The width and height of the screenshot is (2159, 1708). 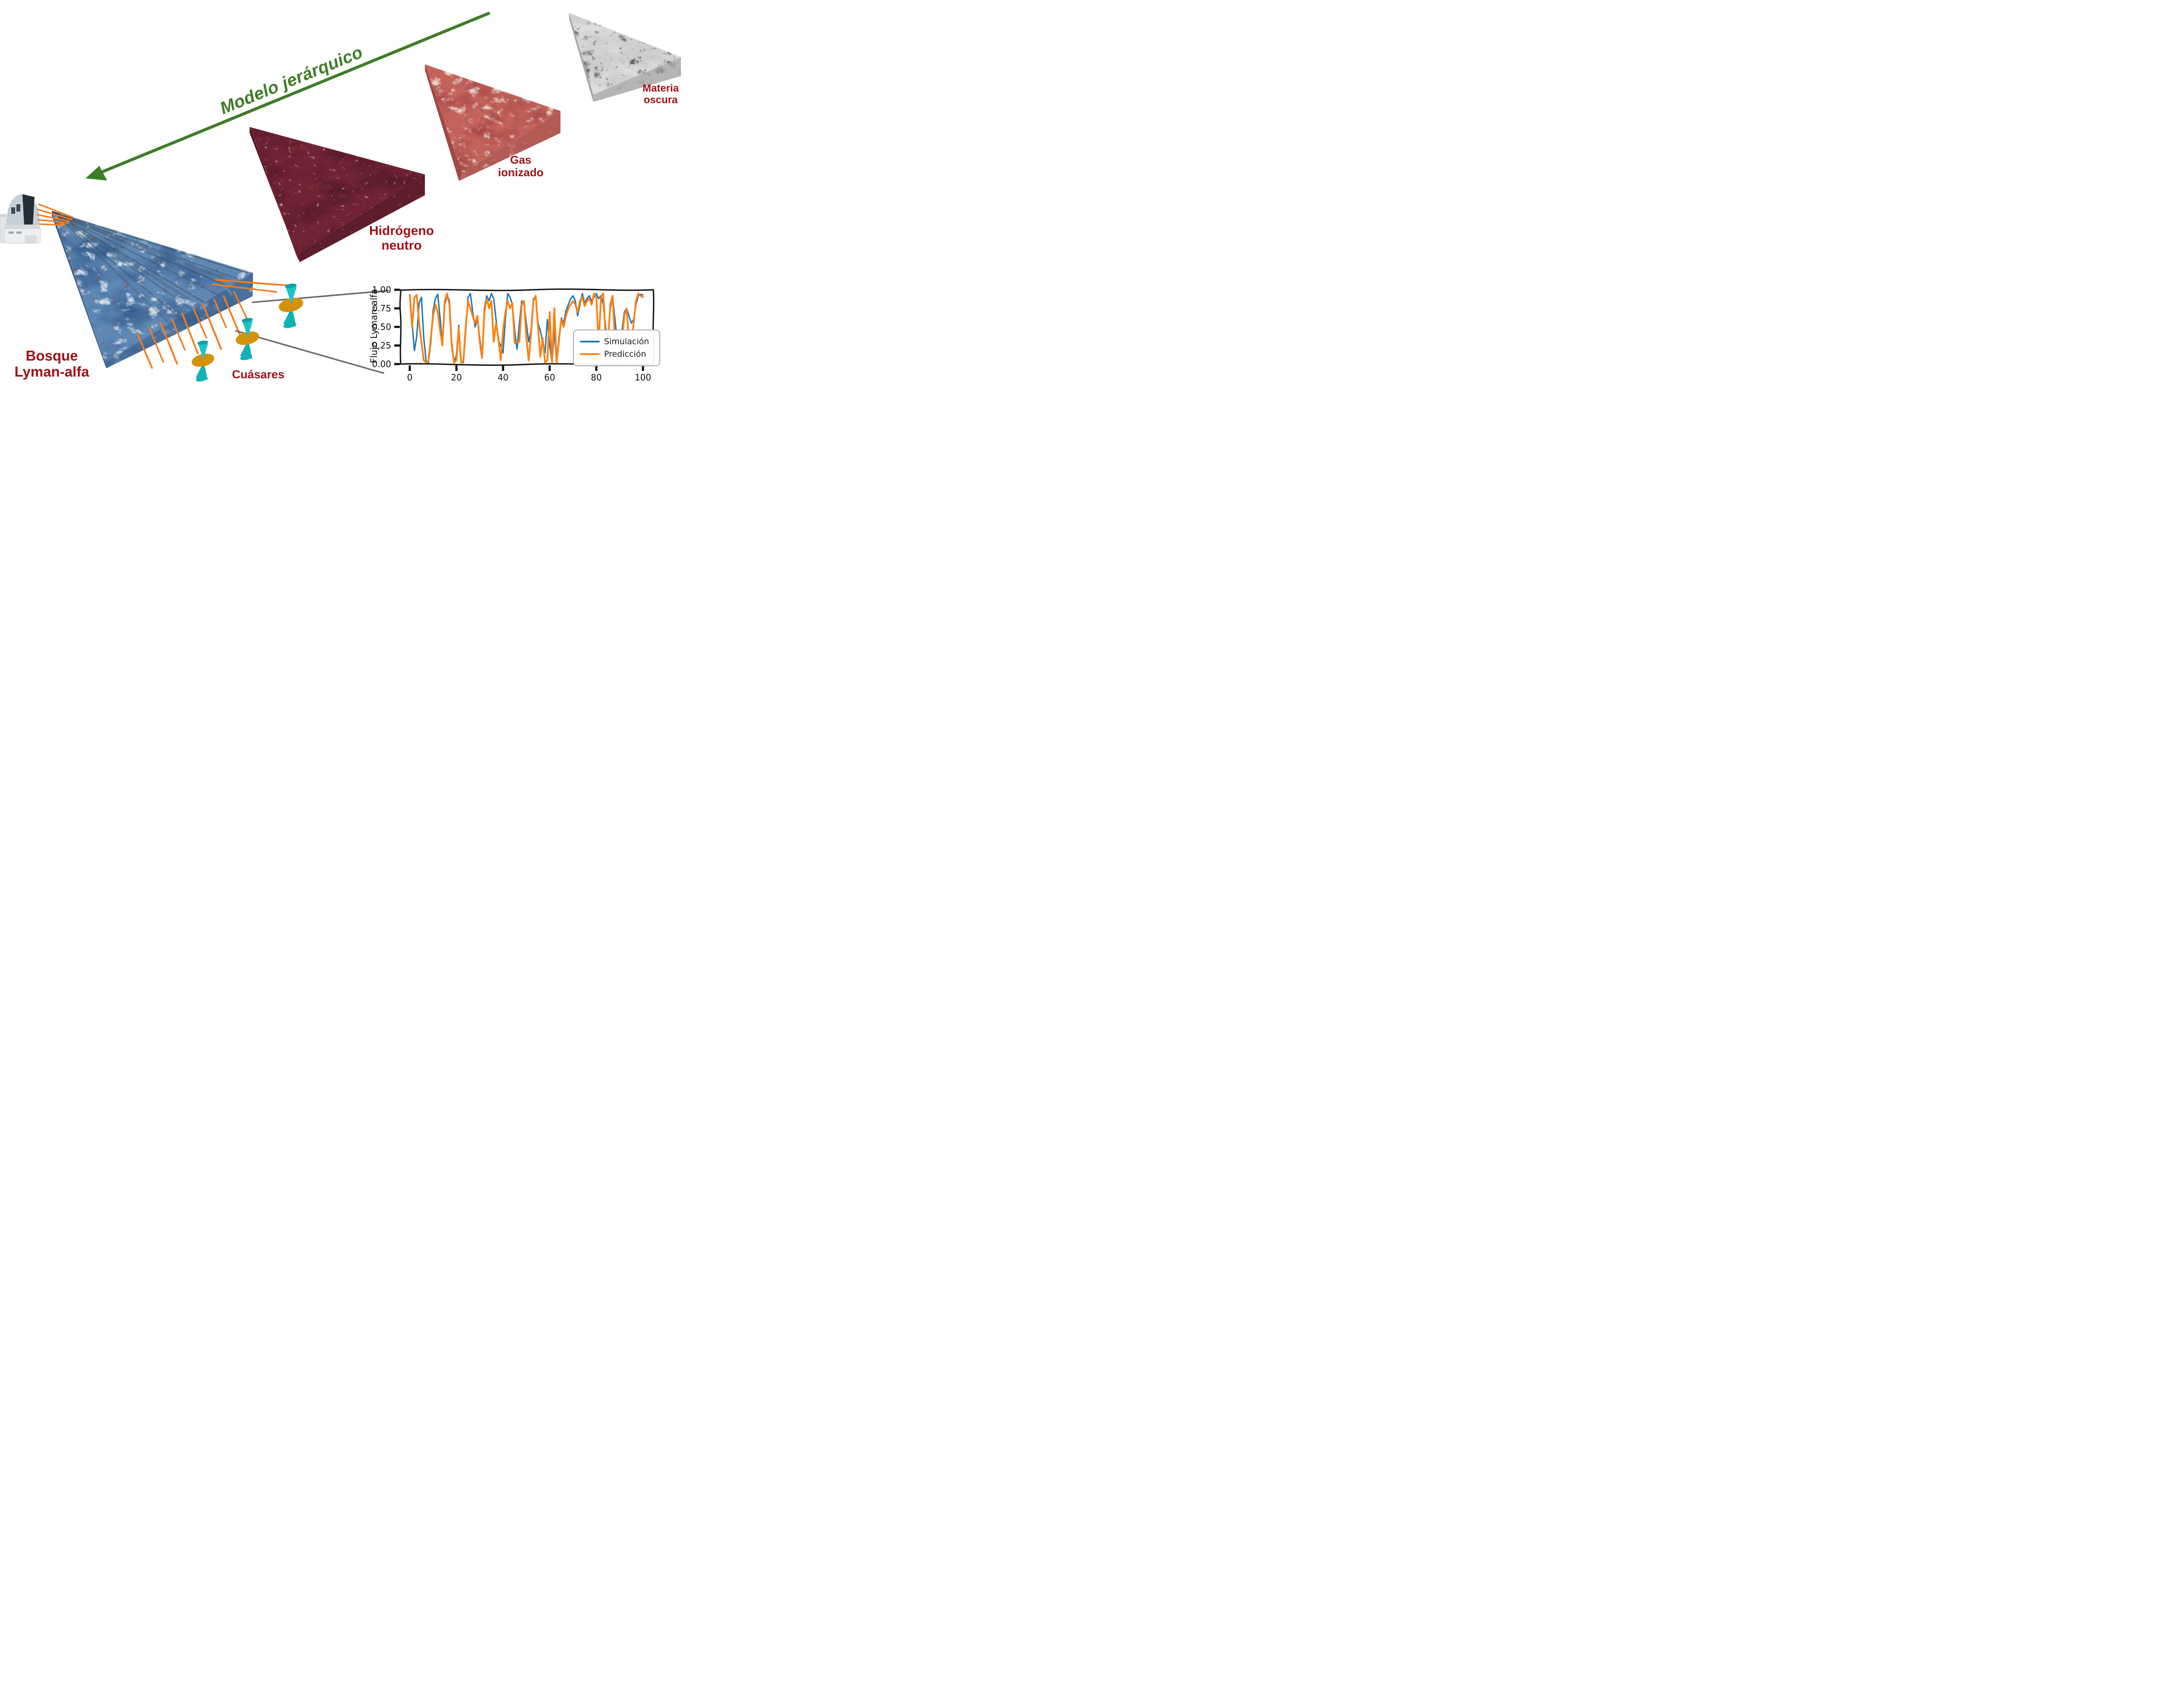 I want to click on neutral-hydrogen-label-line1: Hidrógeno, so click(x=401, y=231).